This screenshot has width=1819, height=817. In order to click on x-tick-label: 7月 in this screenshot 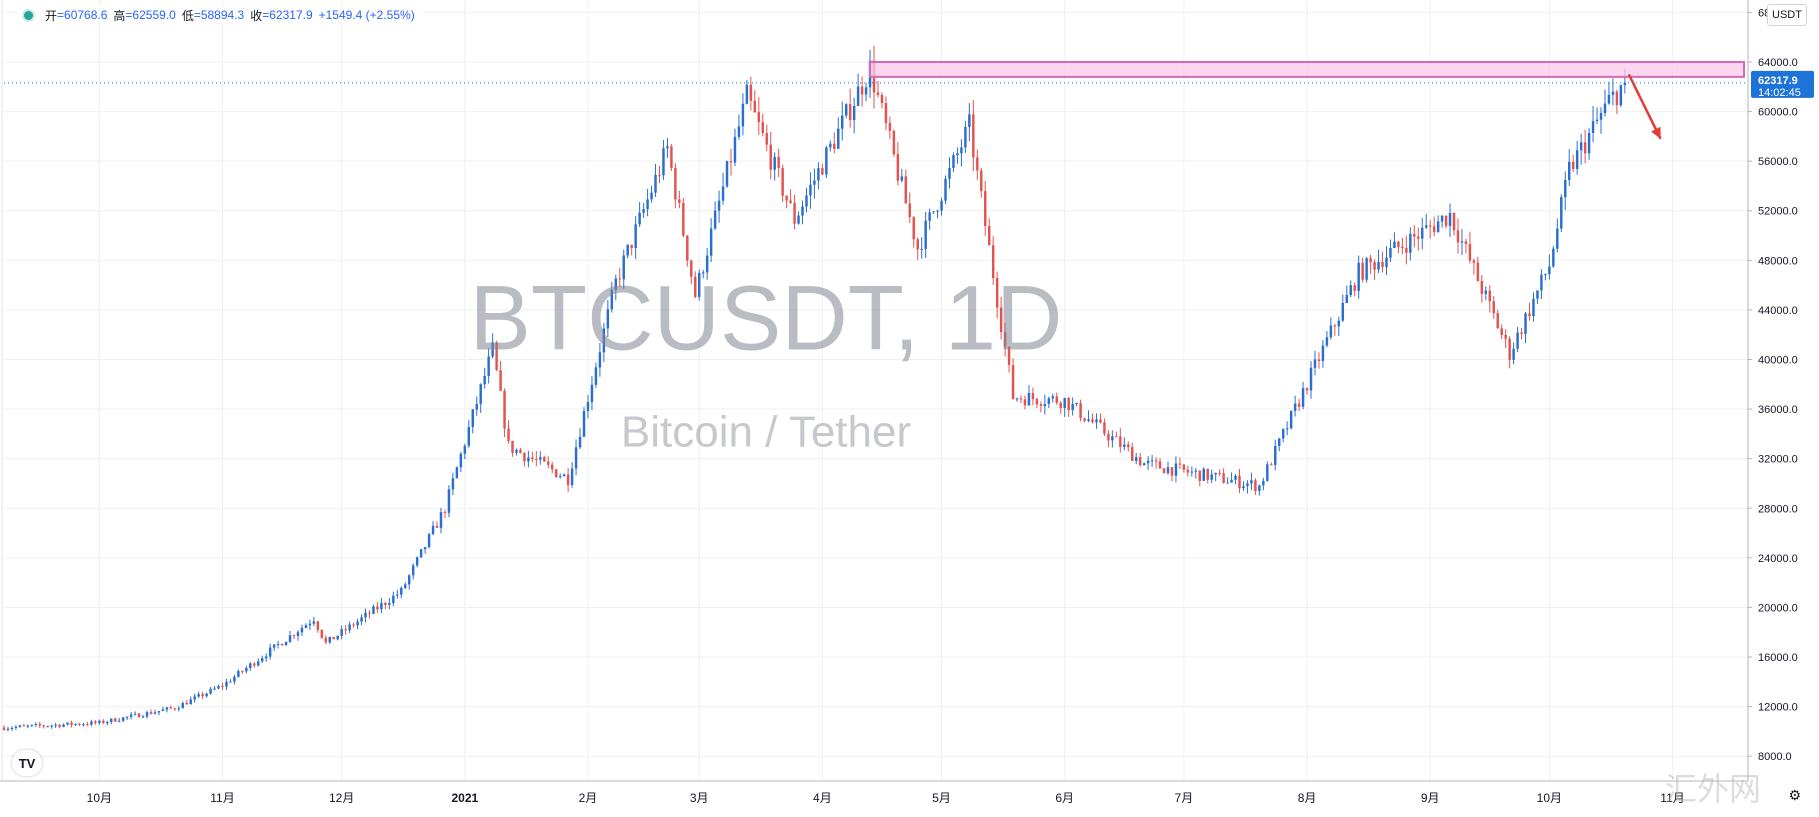, I will do `click(1184, 798)`.